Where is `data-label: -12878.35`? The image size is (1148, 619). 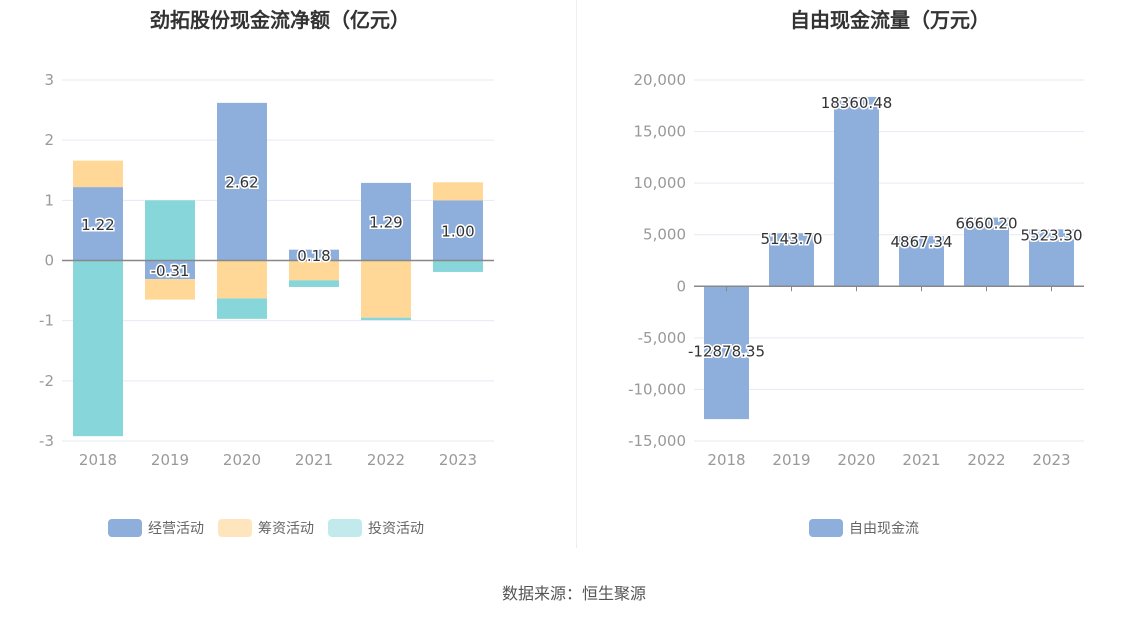
data-label: -12878.35 is located at coordinates (726, 351).